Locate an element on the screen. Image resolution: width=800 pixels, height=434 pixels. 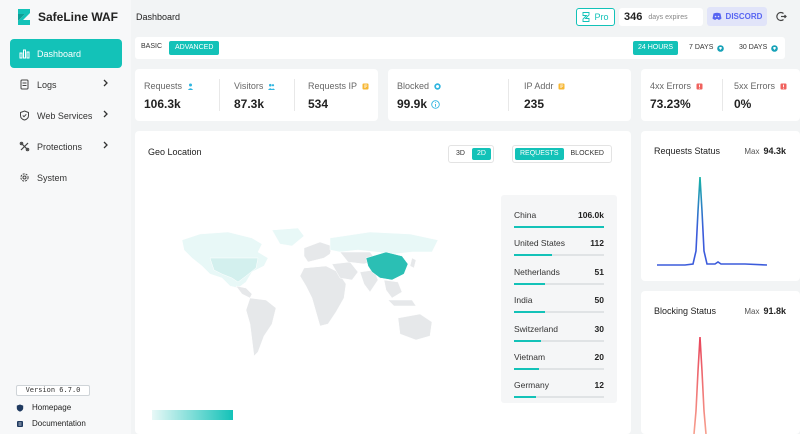
logout-icon is located at coordinates (781, 16).